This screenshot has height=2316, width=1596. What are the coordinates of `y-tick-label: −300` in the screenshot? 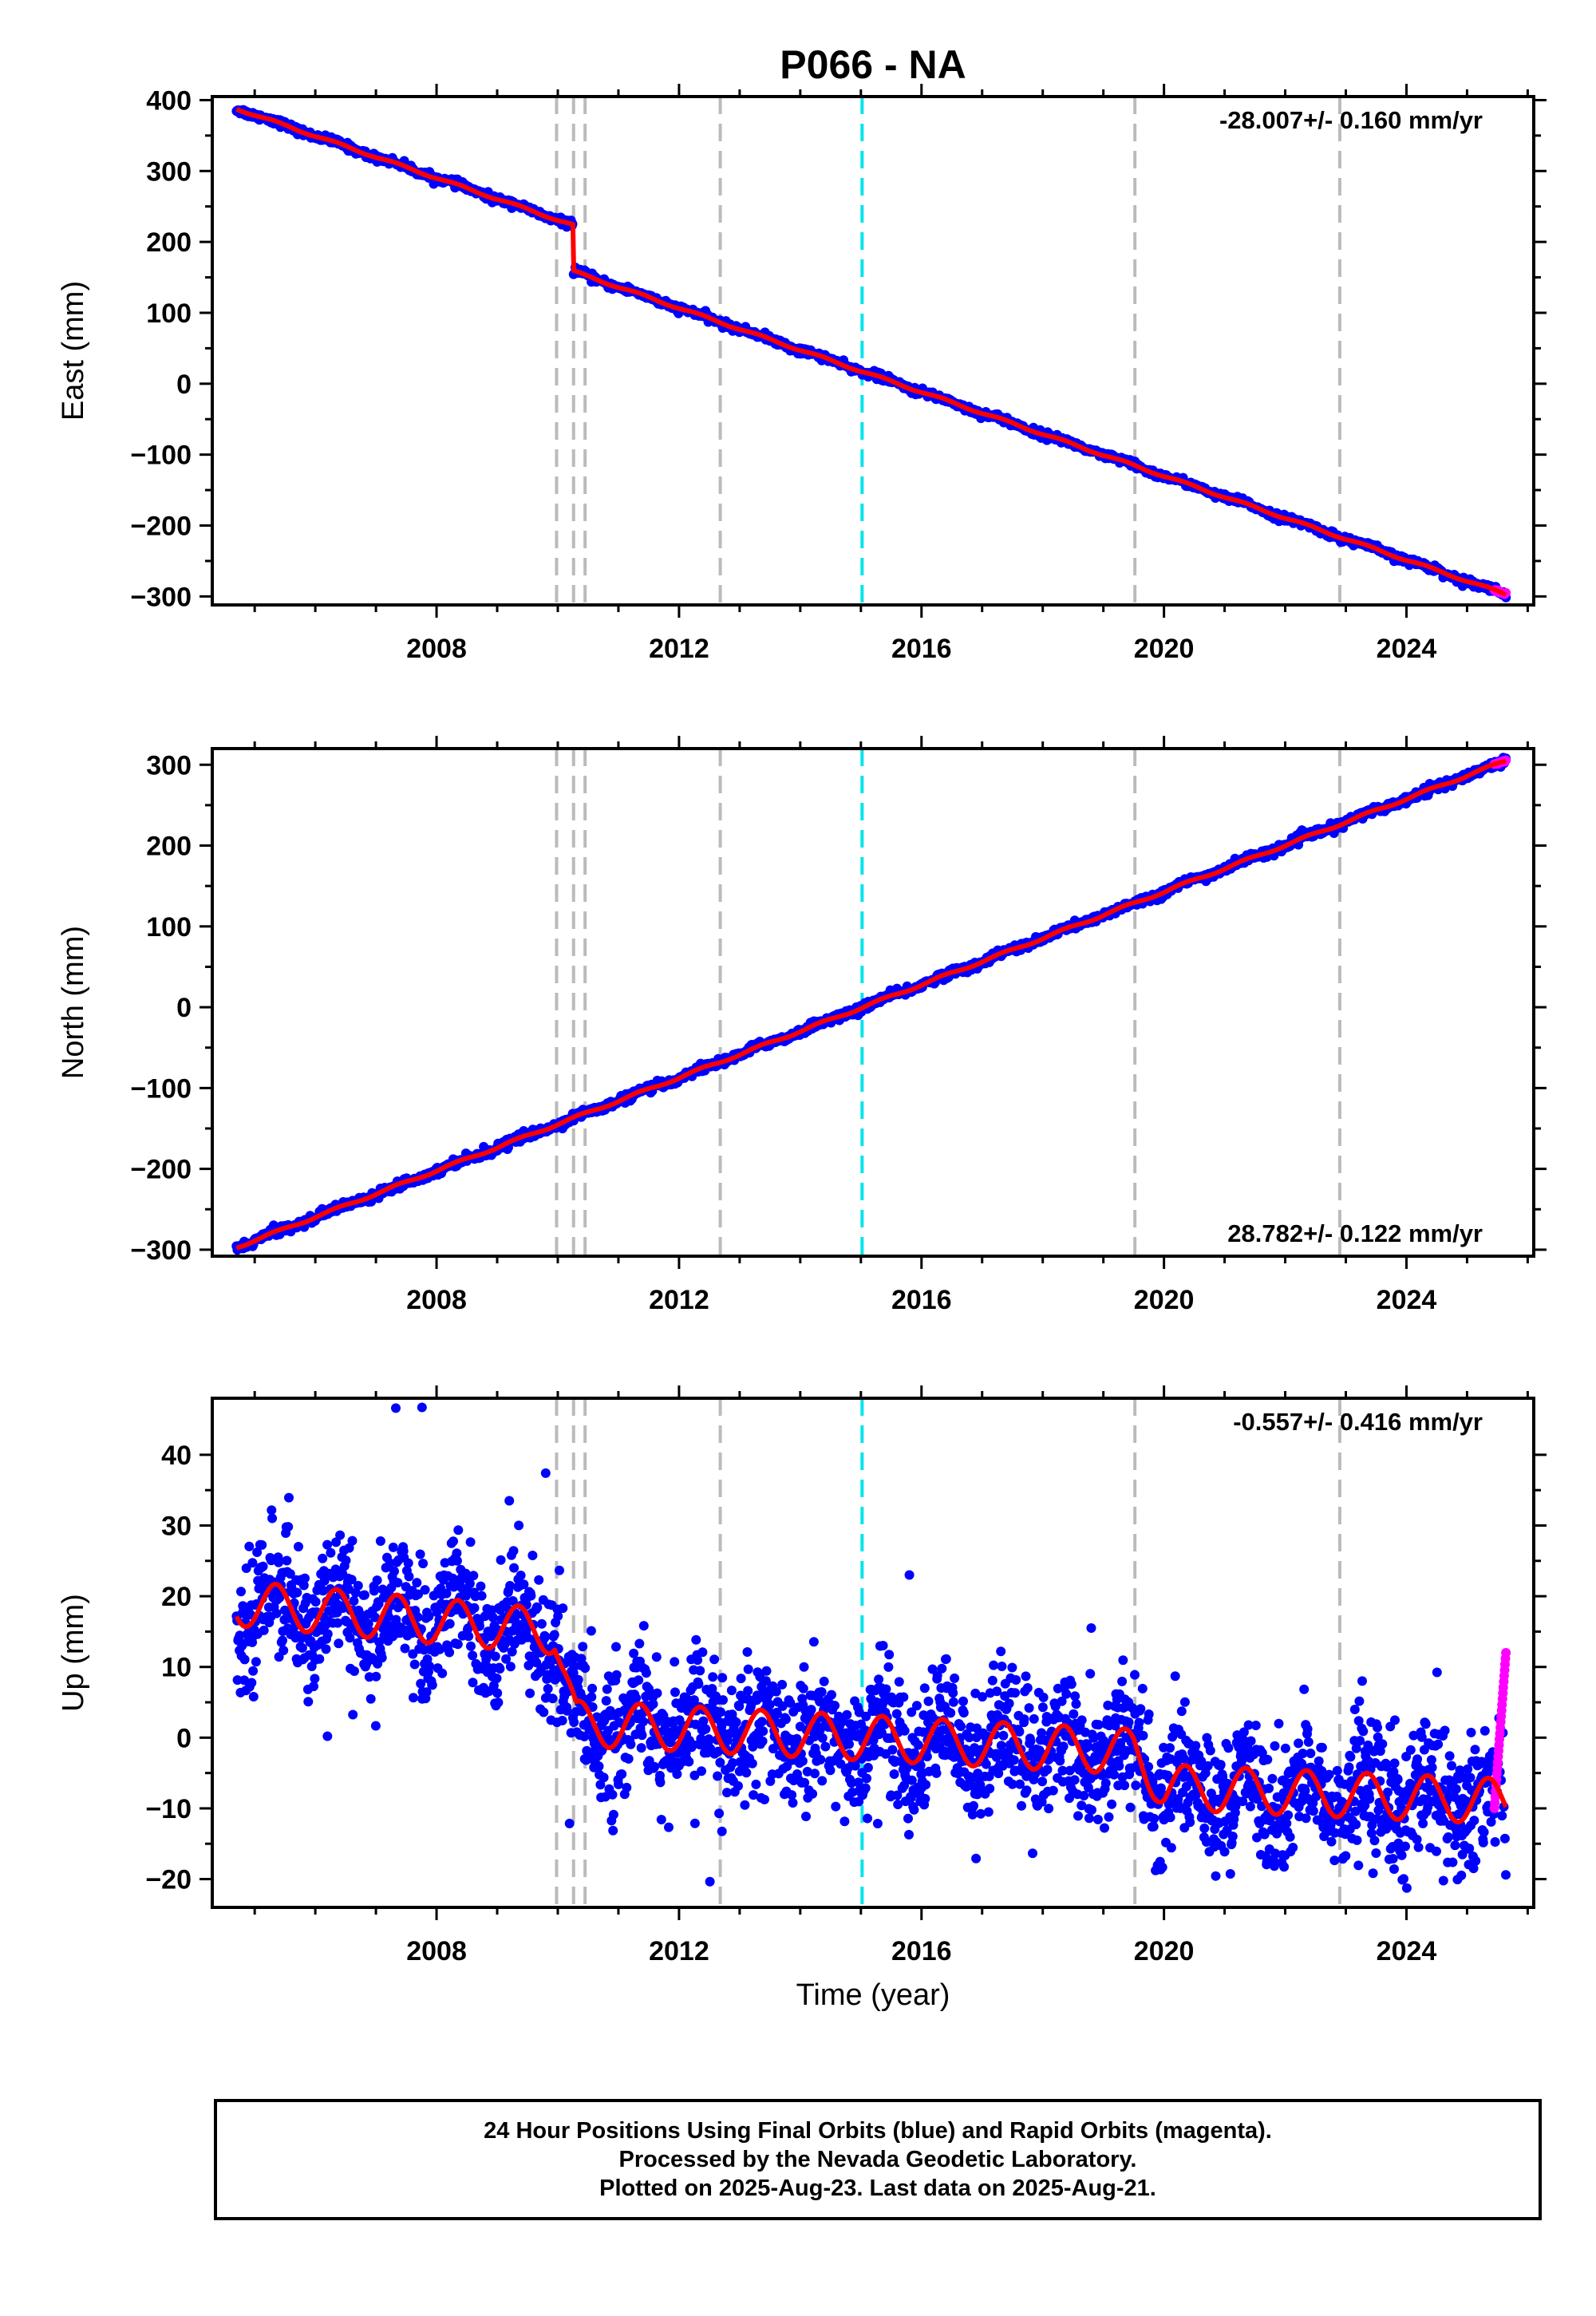 It's located at (161, 1250).